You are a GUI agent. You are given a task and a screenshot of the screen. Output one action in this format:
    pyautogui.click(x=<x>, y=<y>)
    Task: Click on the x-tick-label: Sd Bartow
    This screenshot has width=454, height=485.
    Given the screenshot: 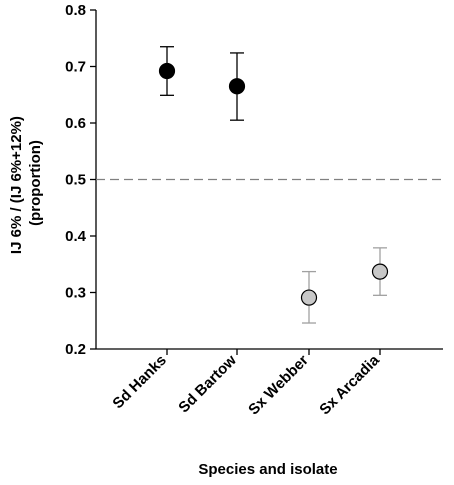 What is the action you would take?
    pyautogui.click(x=207, y=384)
    